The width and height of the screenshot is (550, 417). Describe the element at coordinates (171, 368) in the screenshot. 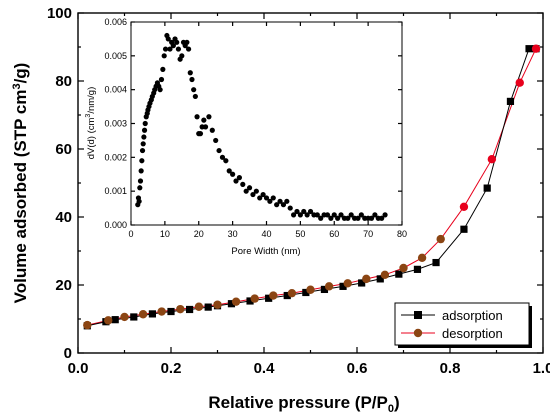

I see `x-tick-label: 0.2` at that location.